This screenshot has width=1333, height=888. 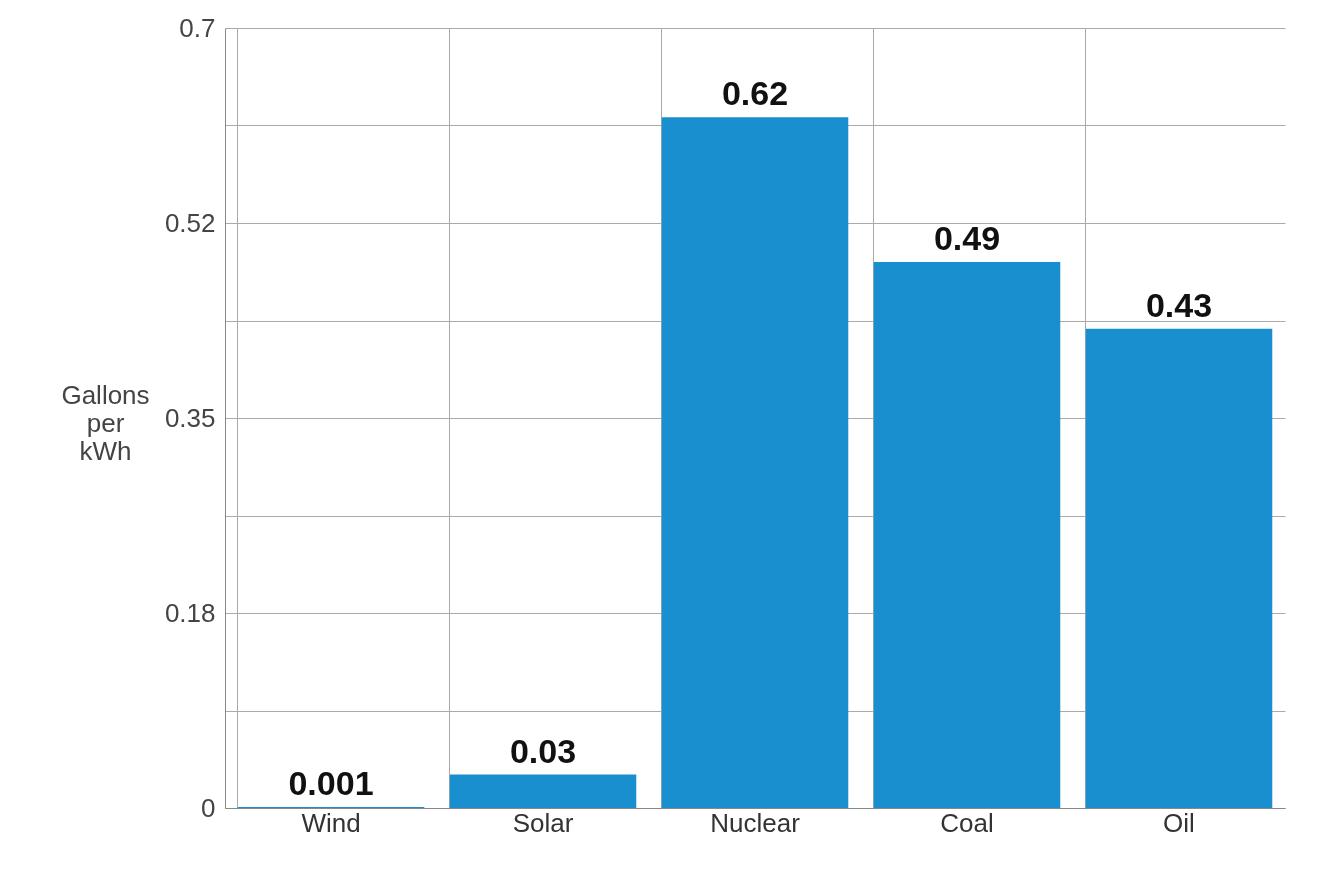 What do you see at coordinates (755, 822) in the screenshot?
I see `x-tick-label: Nuclear` at bounding box center [755, 822].